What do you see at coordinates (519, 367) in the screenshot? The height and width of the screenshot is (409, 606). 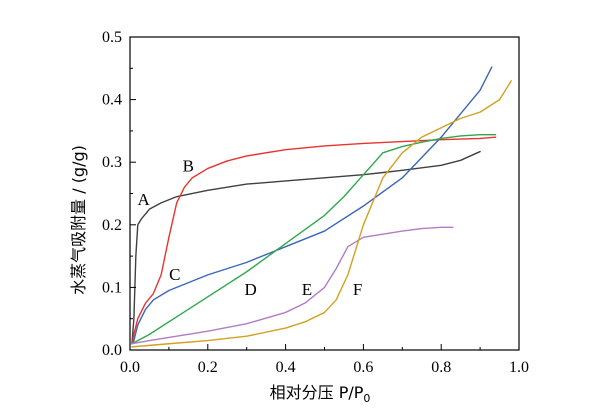 I see `x-tick-label: 1.0` at bounding box center [519, 367].